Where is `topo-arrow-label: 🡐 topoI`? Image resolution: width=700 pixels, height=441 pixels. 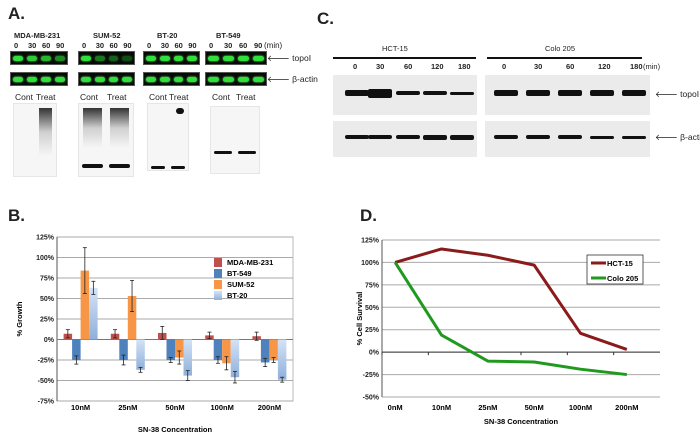
topo-arrow-label: 🡐 topoI is located at coordinates (289, 58).